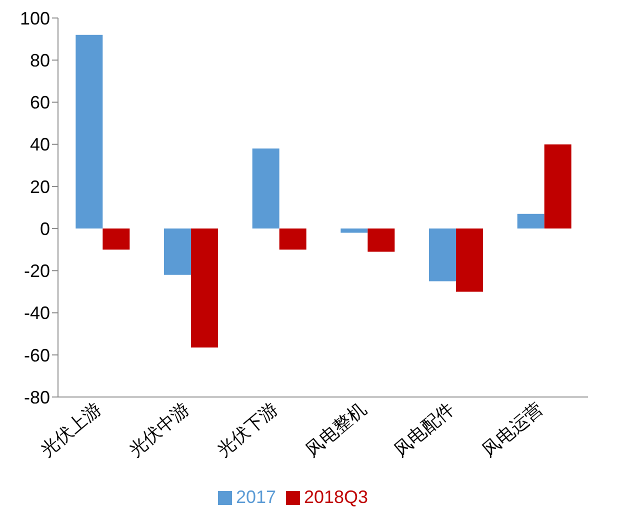 This screenshot has height=528, width=621. What do you see at coordinates (40, 186) in the screenshot?
I see `y-tick-label: 20` at bounding box center [40, 186].